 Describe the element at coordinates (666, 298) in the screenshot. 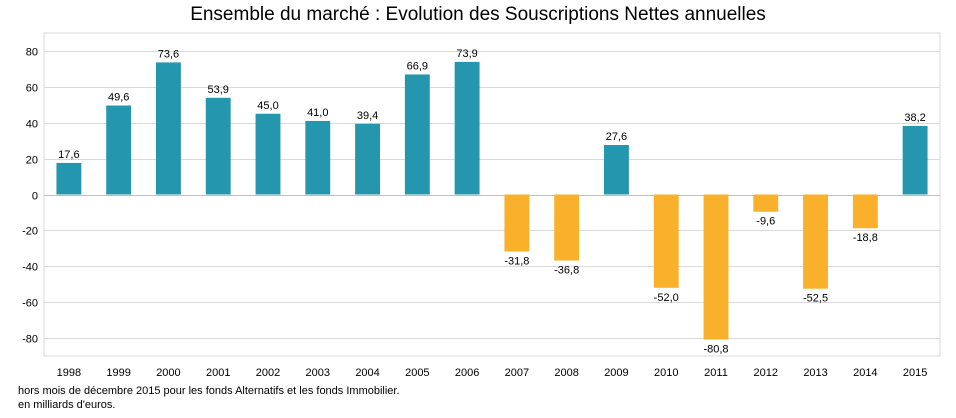

I see `data-label: -52,0` at that location.